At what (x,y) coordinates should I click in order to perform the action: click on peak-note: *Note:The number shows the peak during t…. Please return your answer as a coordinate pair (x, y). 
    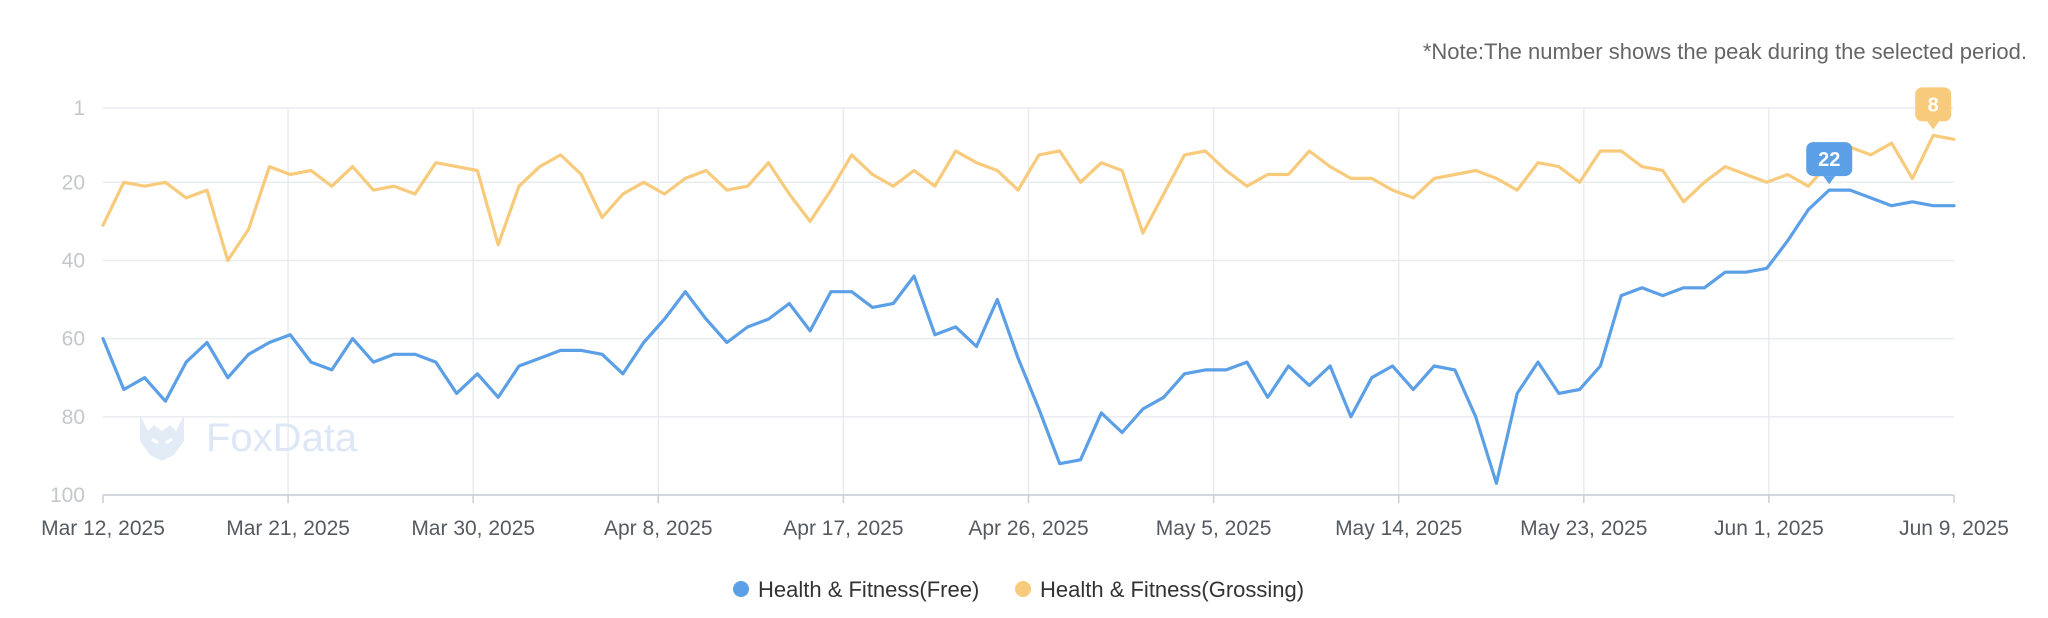
    Looking at the image, I should click on (1725, 51).